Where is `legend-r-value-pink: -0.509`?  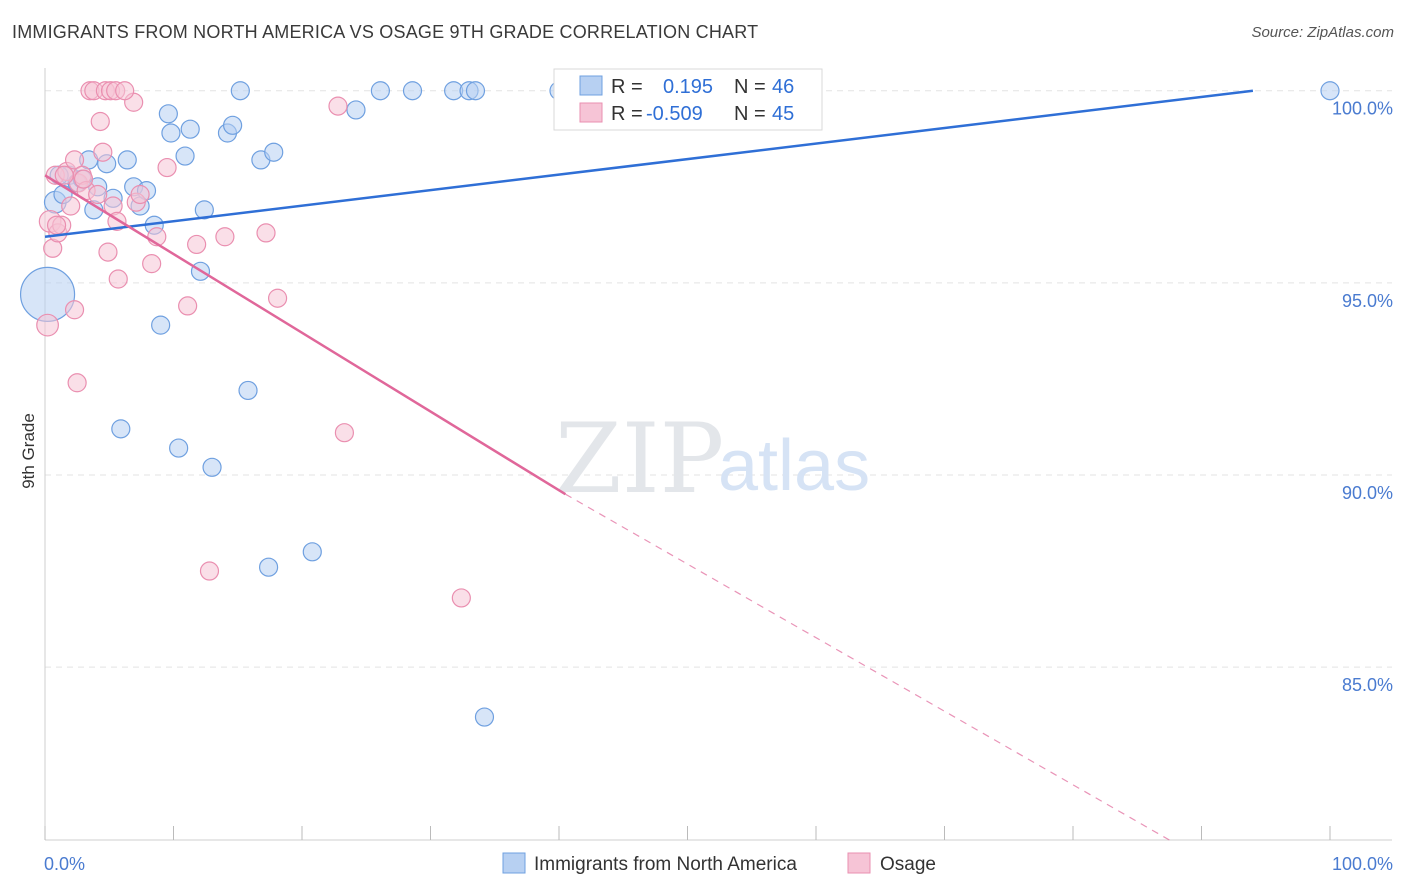
legend-r-value-pink: -0.509 is located at coordinates (674, 114).